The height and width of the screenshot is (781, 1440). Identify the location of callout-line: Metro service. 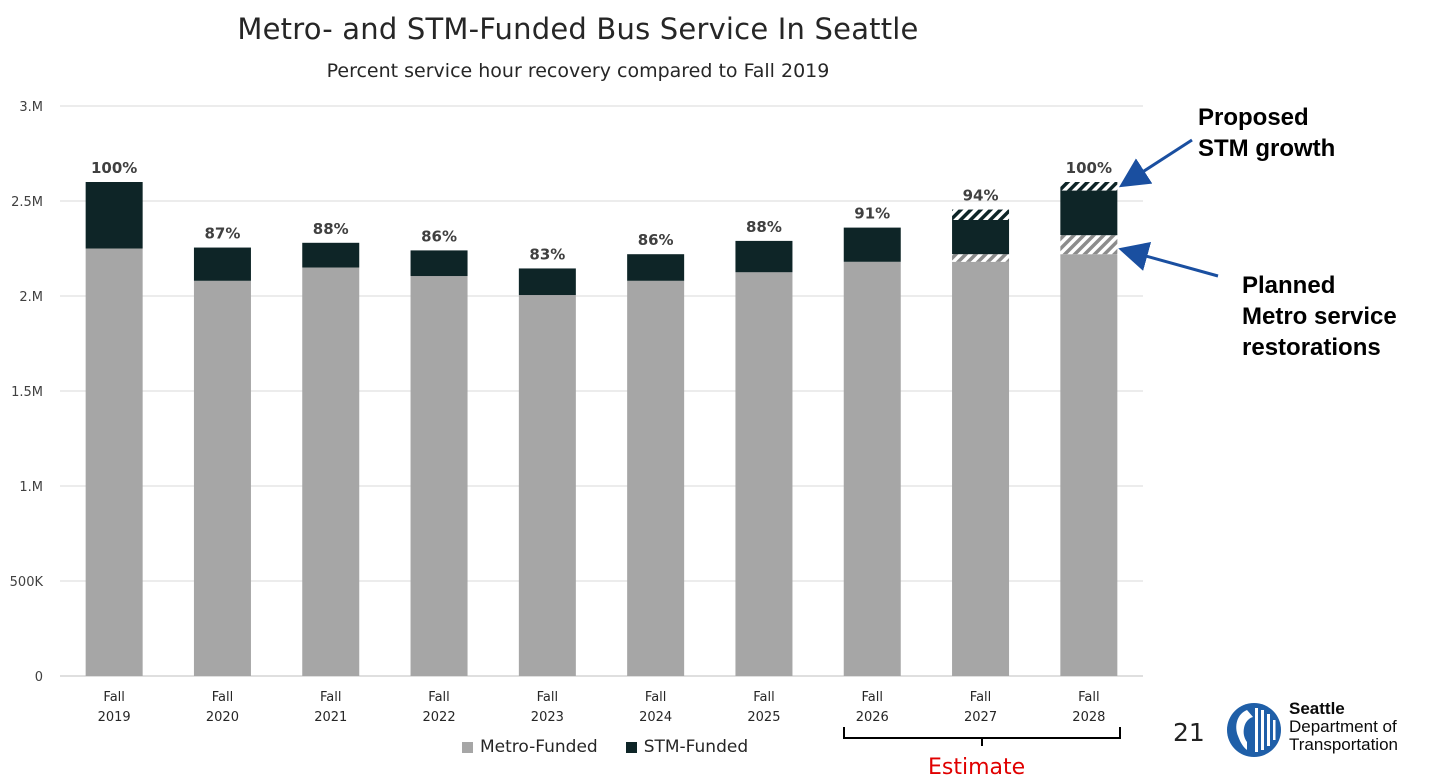
(1319, 316).